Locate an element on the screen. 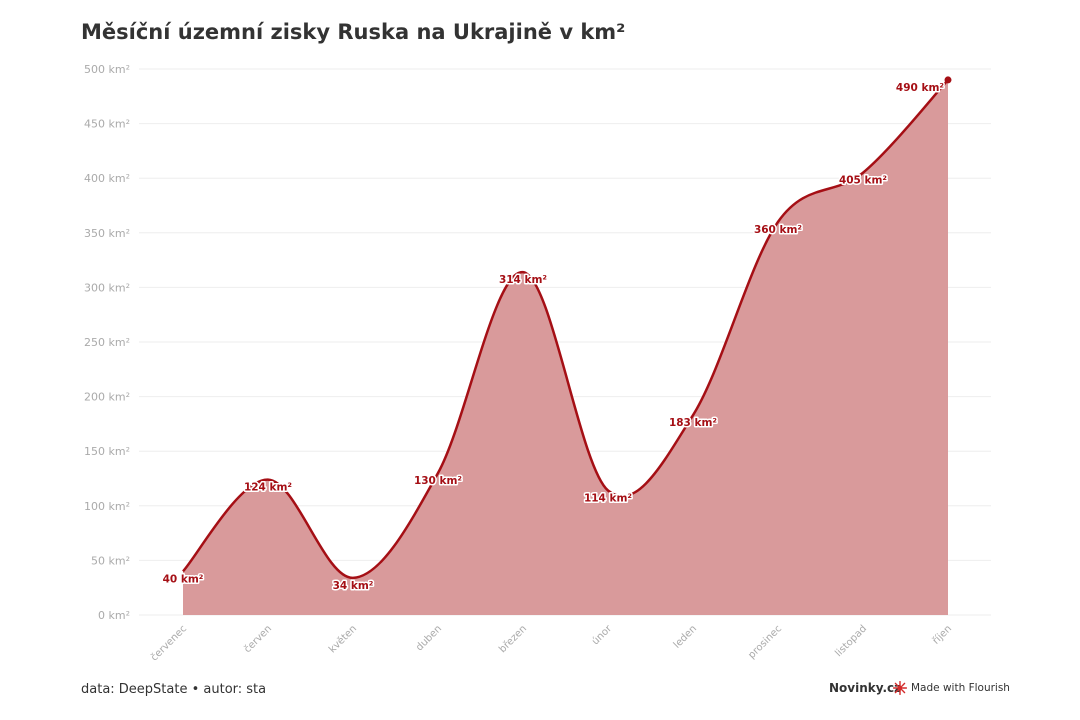 The height and width of the screenshot is (720, 1080). made-with-flourish-label: Made with Flourish is located at coordinates (960, 688).